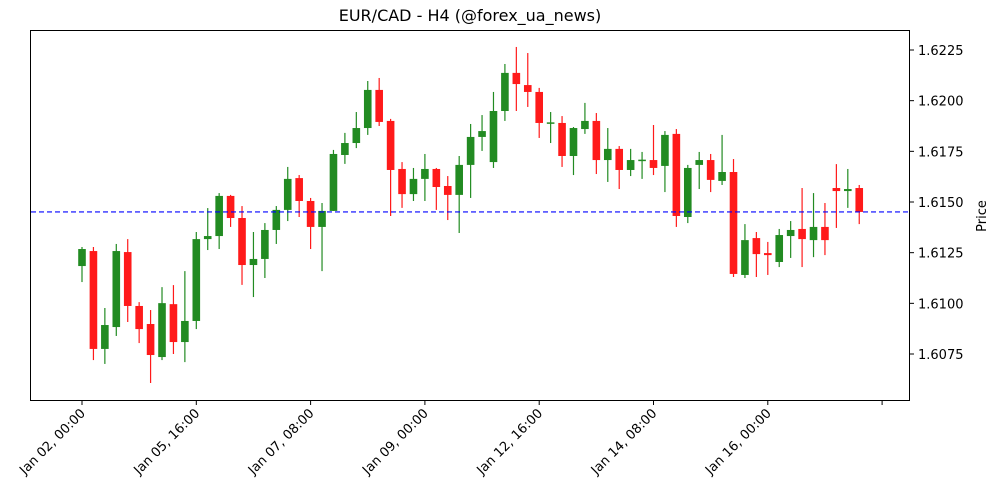 The height and width of the screenshot is (500, 1000). Describe the element at coordinates (167, 442) in the screenshot. I see `x-tick-label: Jan 05, 16:00` at that location.